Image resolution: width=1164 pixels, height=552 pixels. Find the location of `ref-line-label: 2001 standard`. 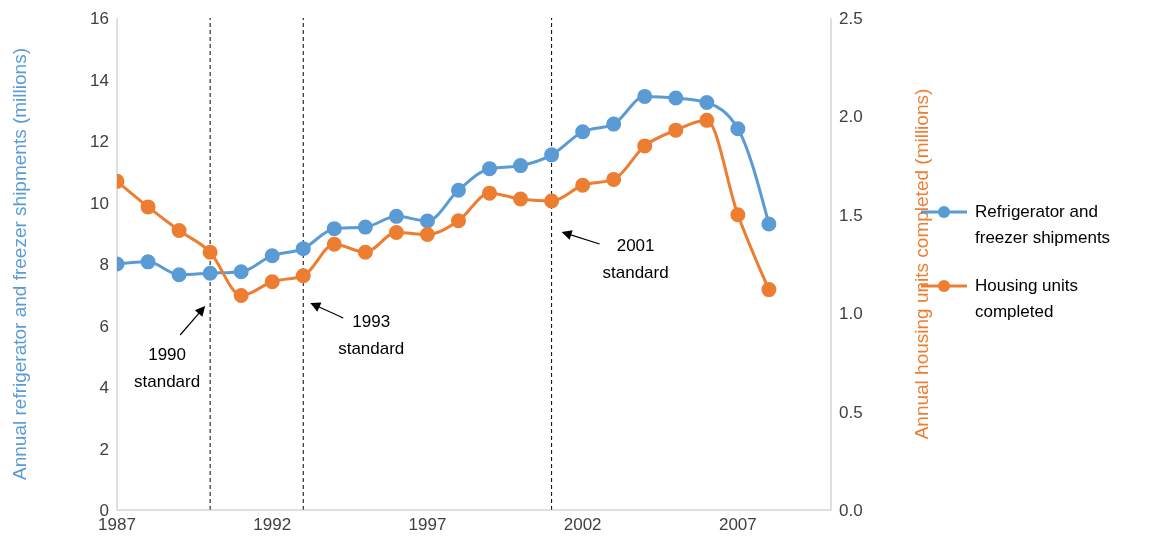

ref-line-label: 2001 standard is located at coordinates (635, 259).